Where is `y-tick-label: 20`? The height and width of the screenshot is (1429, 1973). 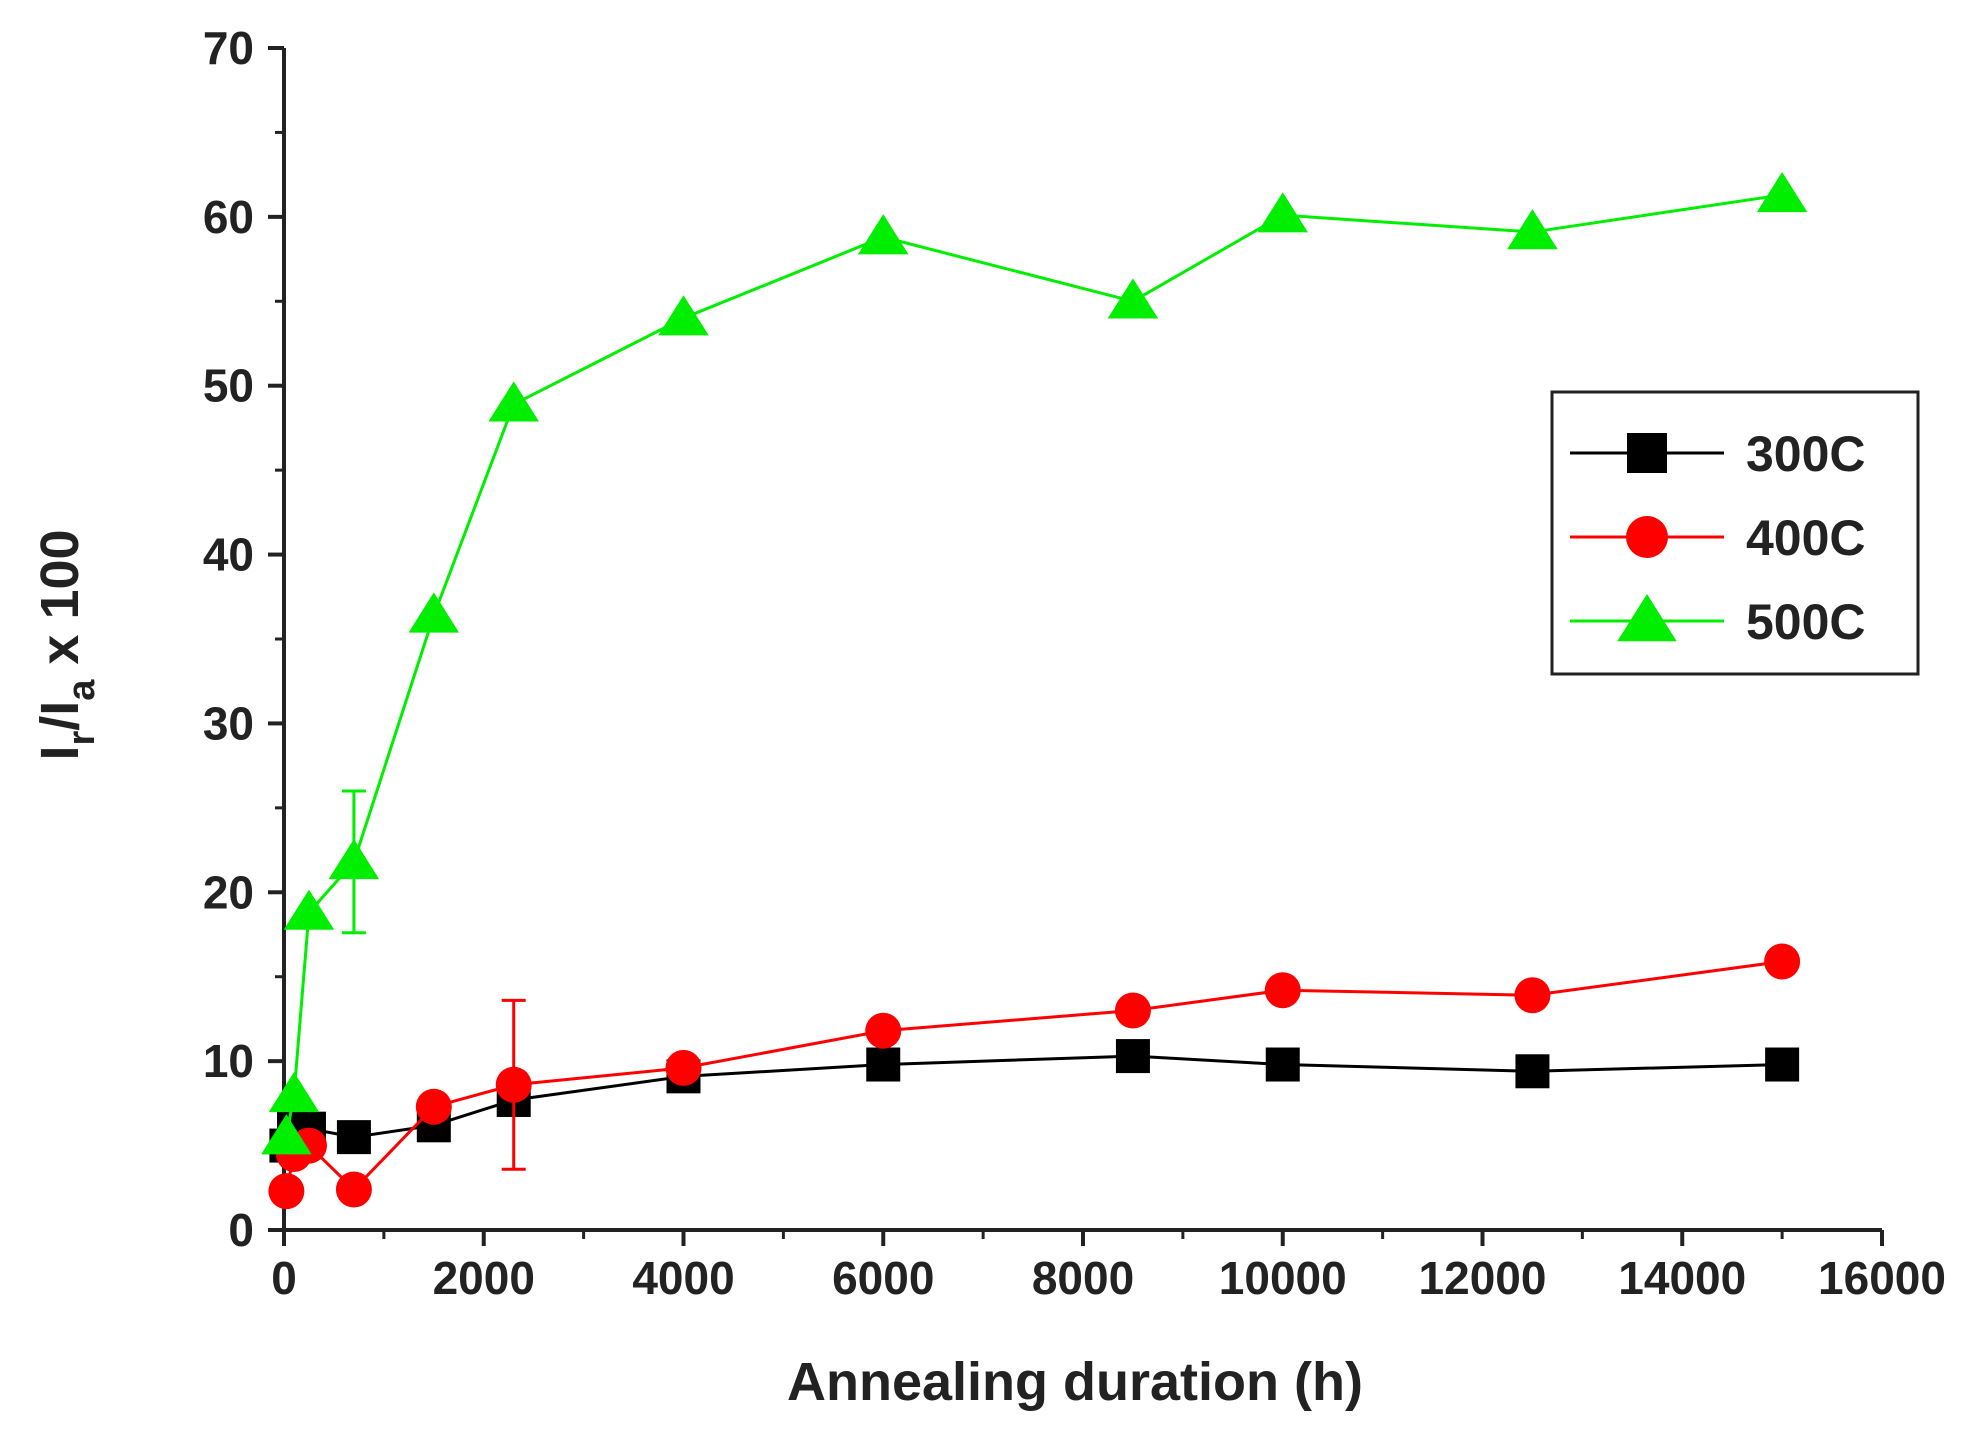 y-tick-label: 20 is located at coordinates (228, 892).